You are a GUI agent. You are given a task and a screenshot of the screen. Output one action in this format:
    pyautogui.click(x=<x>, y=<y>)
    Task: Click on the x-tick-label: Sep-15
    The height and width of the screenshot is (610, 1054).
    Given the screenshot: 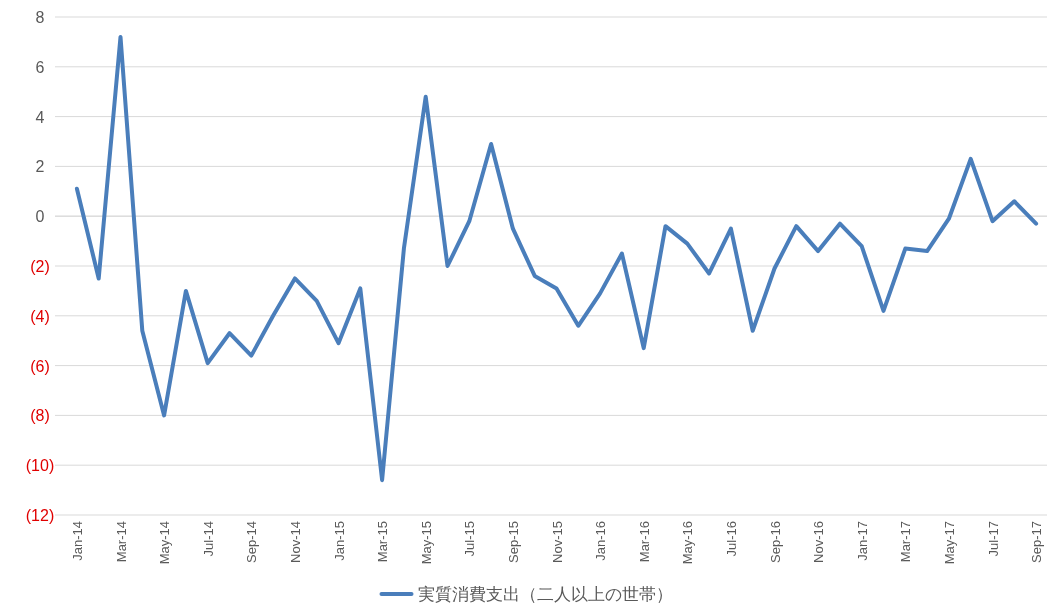 What is the action you would take?
    pyautogui.click(x=513, y=542)
    